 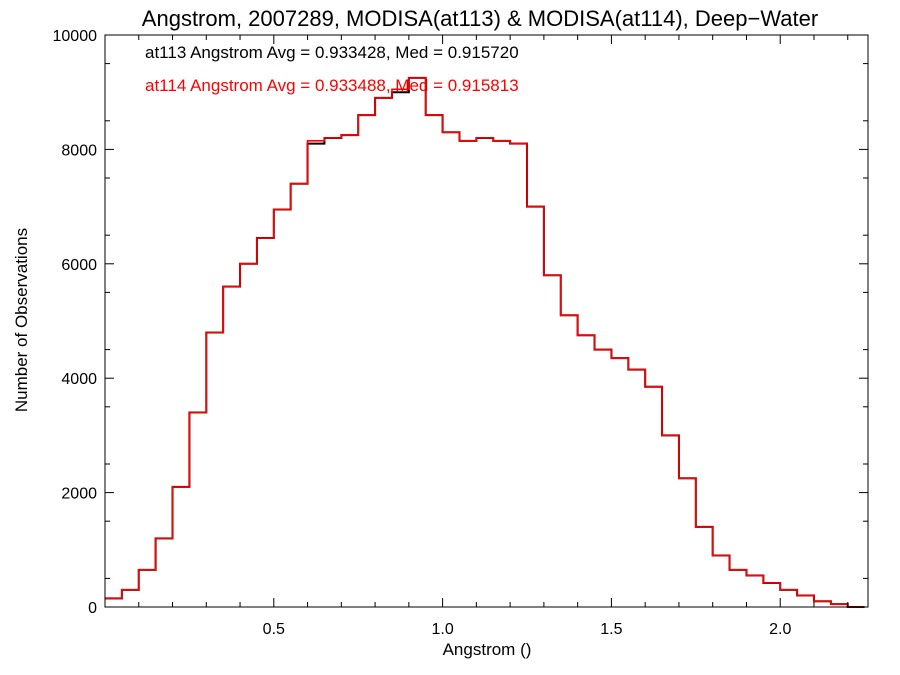 What do you see at coordinates (79, 379) in the screenshot?
I see `y-tick-label: 4000` at bounding box center [79, 379].